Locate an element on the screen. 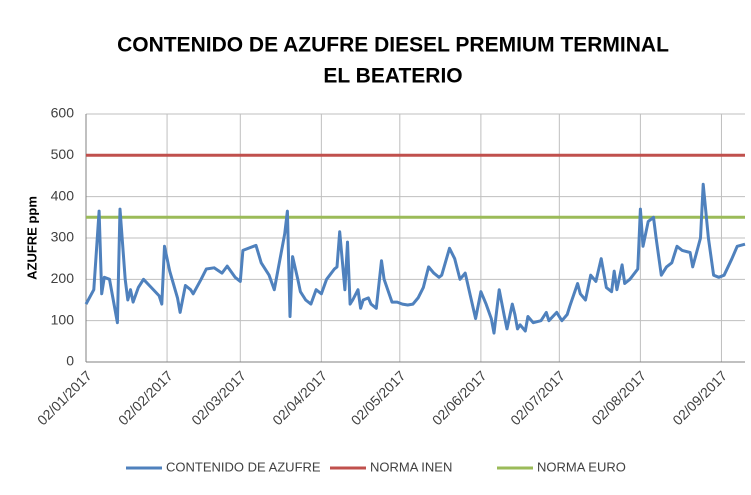  y-tick-label: 400 is located at coordinates (63, 195).